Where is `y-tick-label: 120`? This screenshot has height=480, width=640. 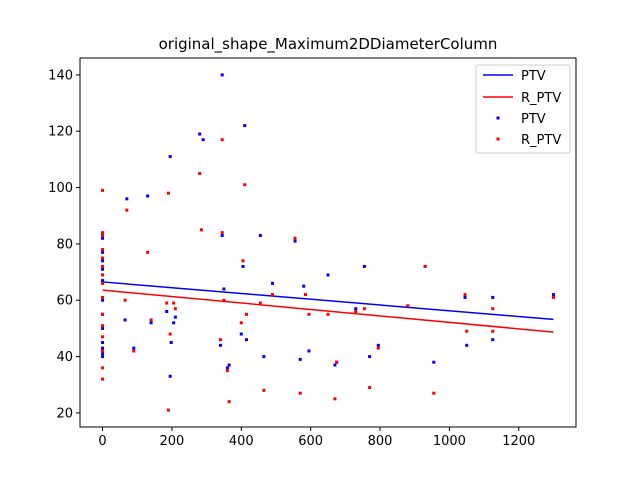 y-tick-label: 120 is located at coordinates (60, 132).